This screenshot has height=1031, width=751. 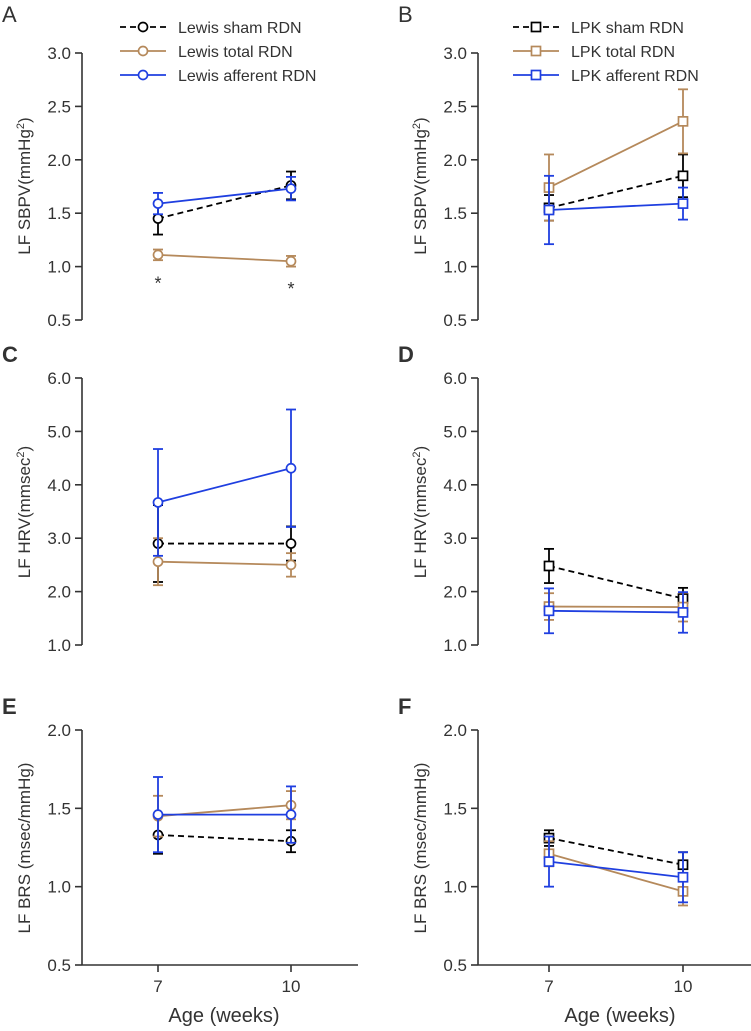 I want to click on legend-label: Lewis total RDN, so click(x=235, y=52).